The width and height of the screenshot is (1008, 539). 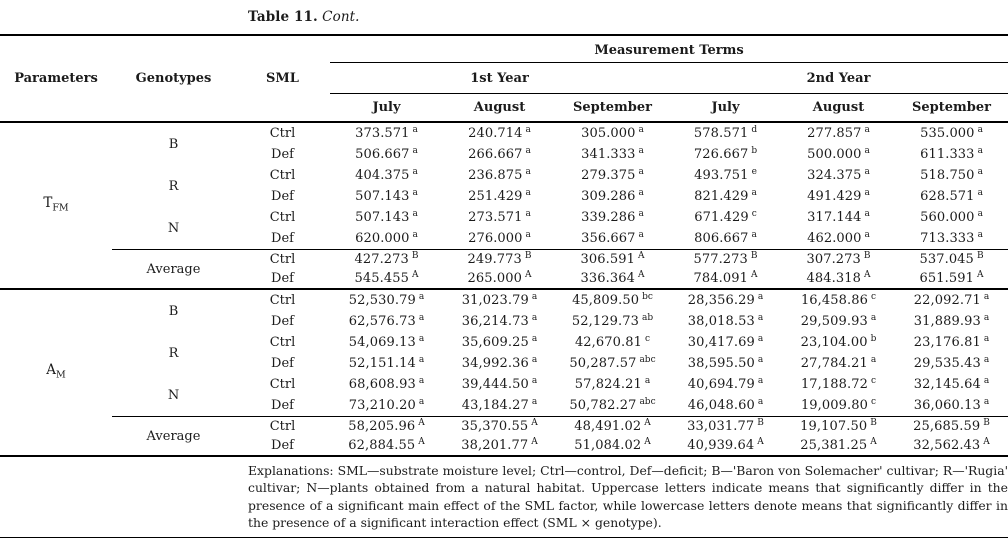 What do you see at coordinates (612, 107) in the screenshot?
I see `header-month: September` at bounding box center [612, 107].